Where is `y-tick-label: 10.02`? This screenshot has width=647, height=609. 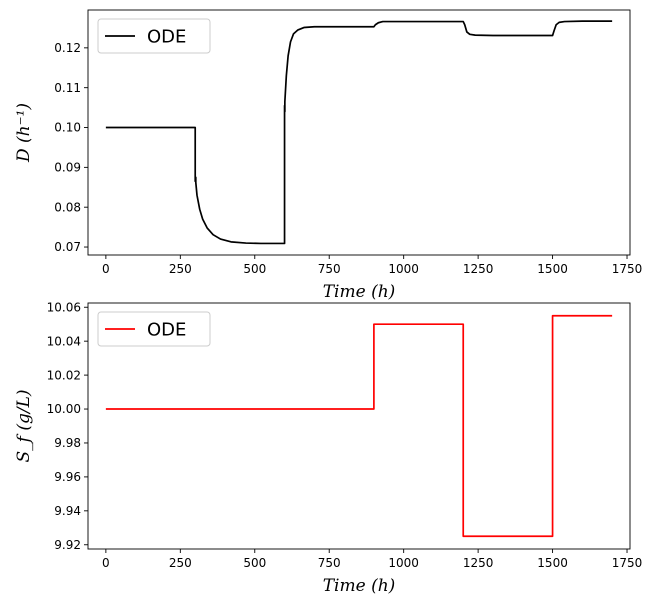
y-tick-label: 10.02 is located at coordinates (64, 375).